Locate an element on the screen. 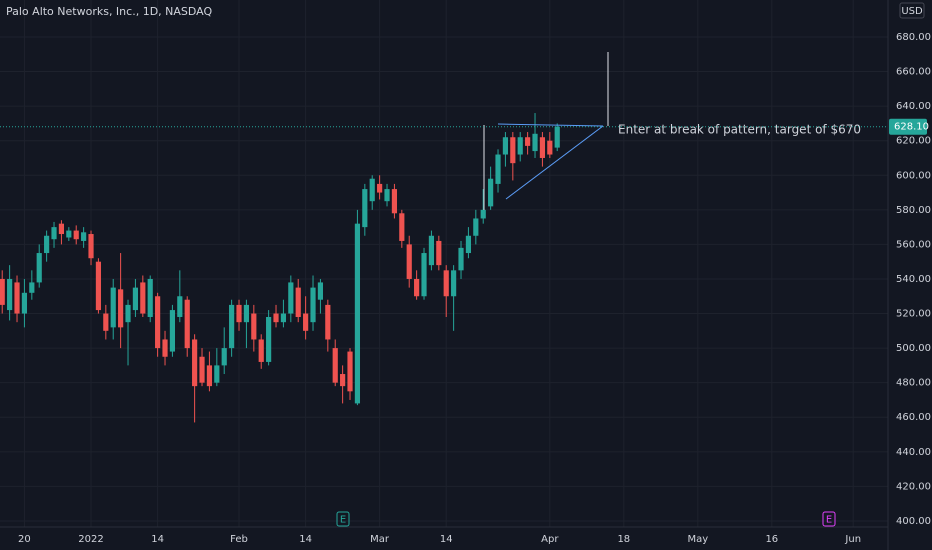 The image size is (932, 550). last-price-label: 628.10 is located at coordinates (911, 127).